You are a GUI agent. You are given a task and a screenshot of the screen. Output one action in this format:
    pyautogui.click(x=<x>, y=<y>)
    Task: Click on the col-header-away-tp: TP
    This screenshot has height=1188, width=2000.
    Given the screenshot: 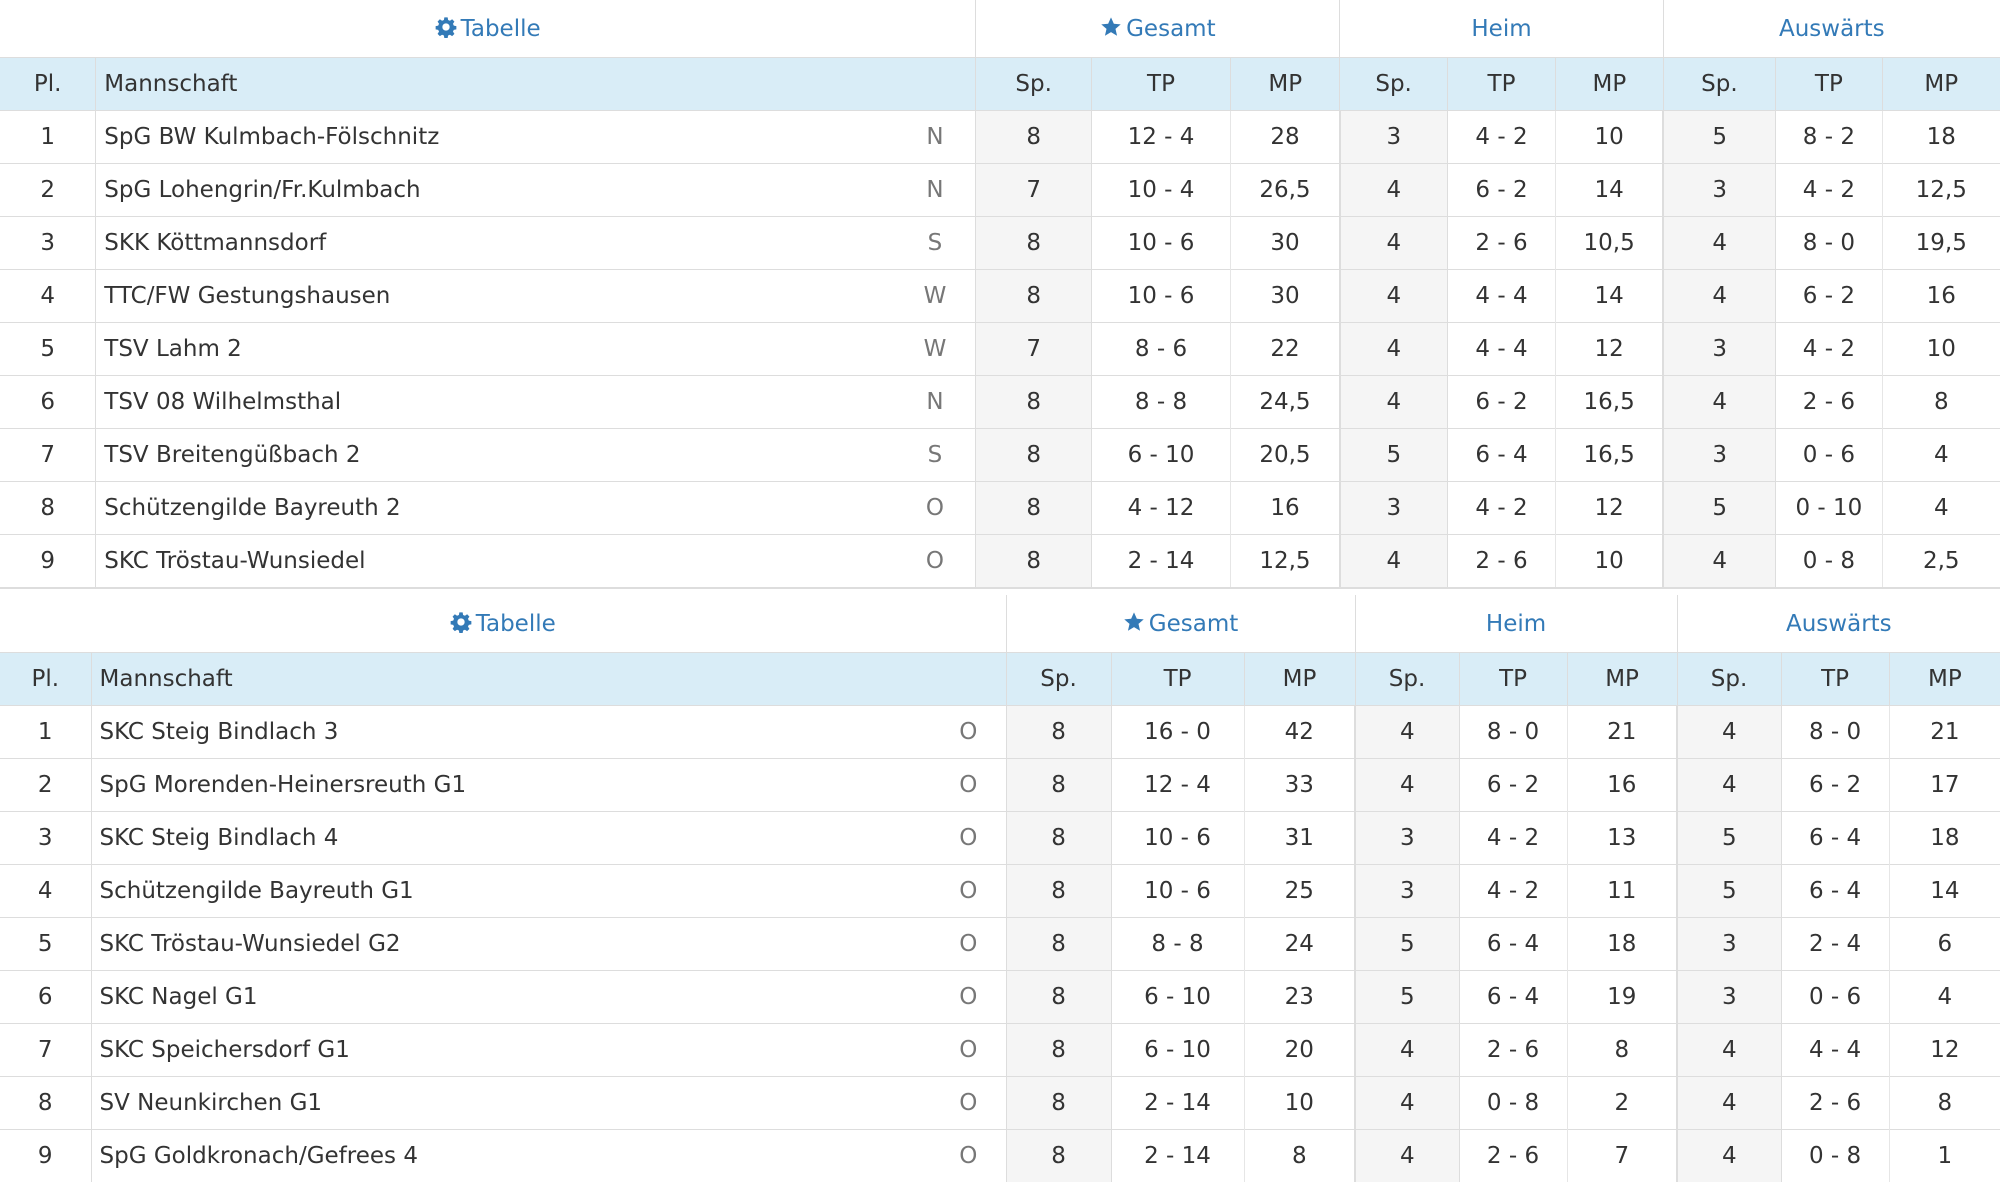 What is the action you would take?
    pyautogui.click(x=1829, y=84)
    